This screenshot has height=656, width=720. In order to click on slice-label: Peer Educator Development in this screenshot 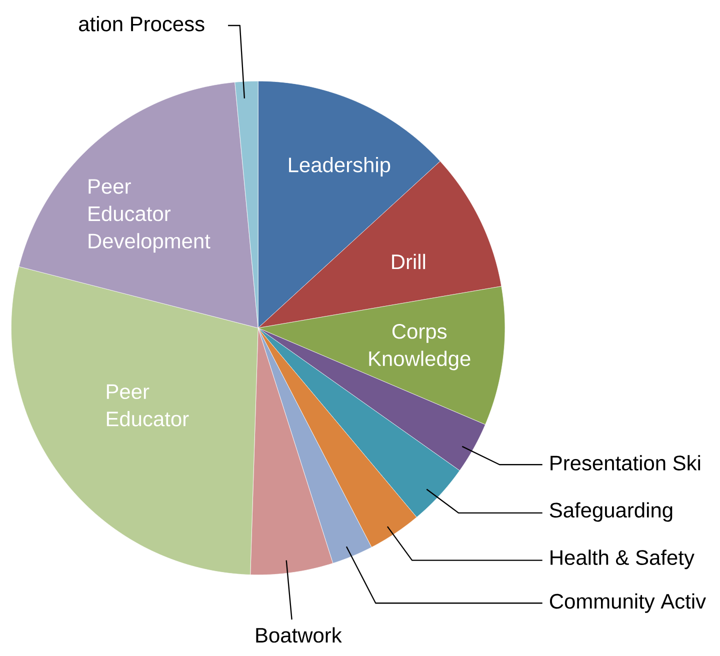, I will do `click(149, 216)`.